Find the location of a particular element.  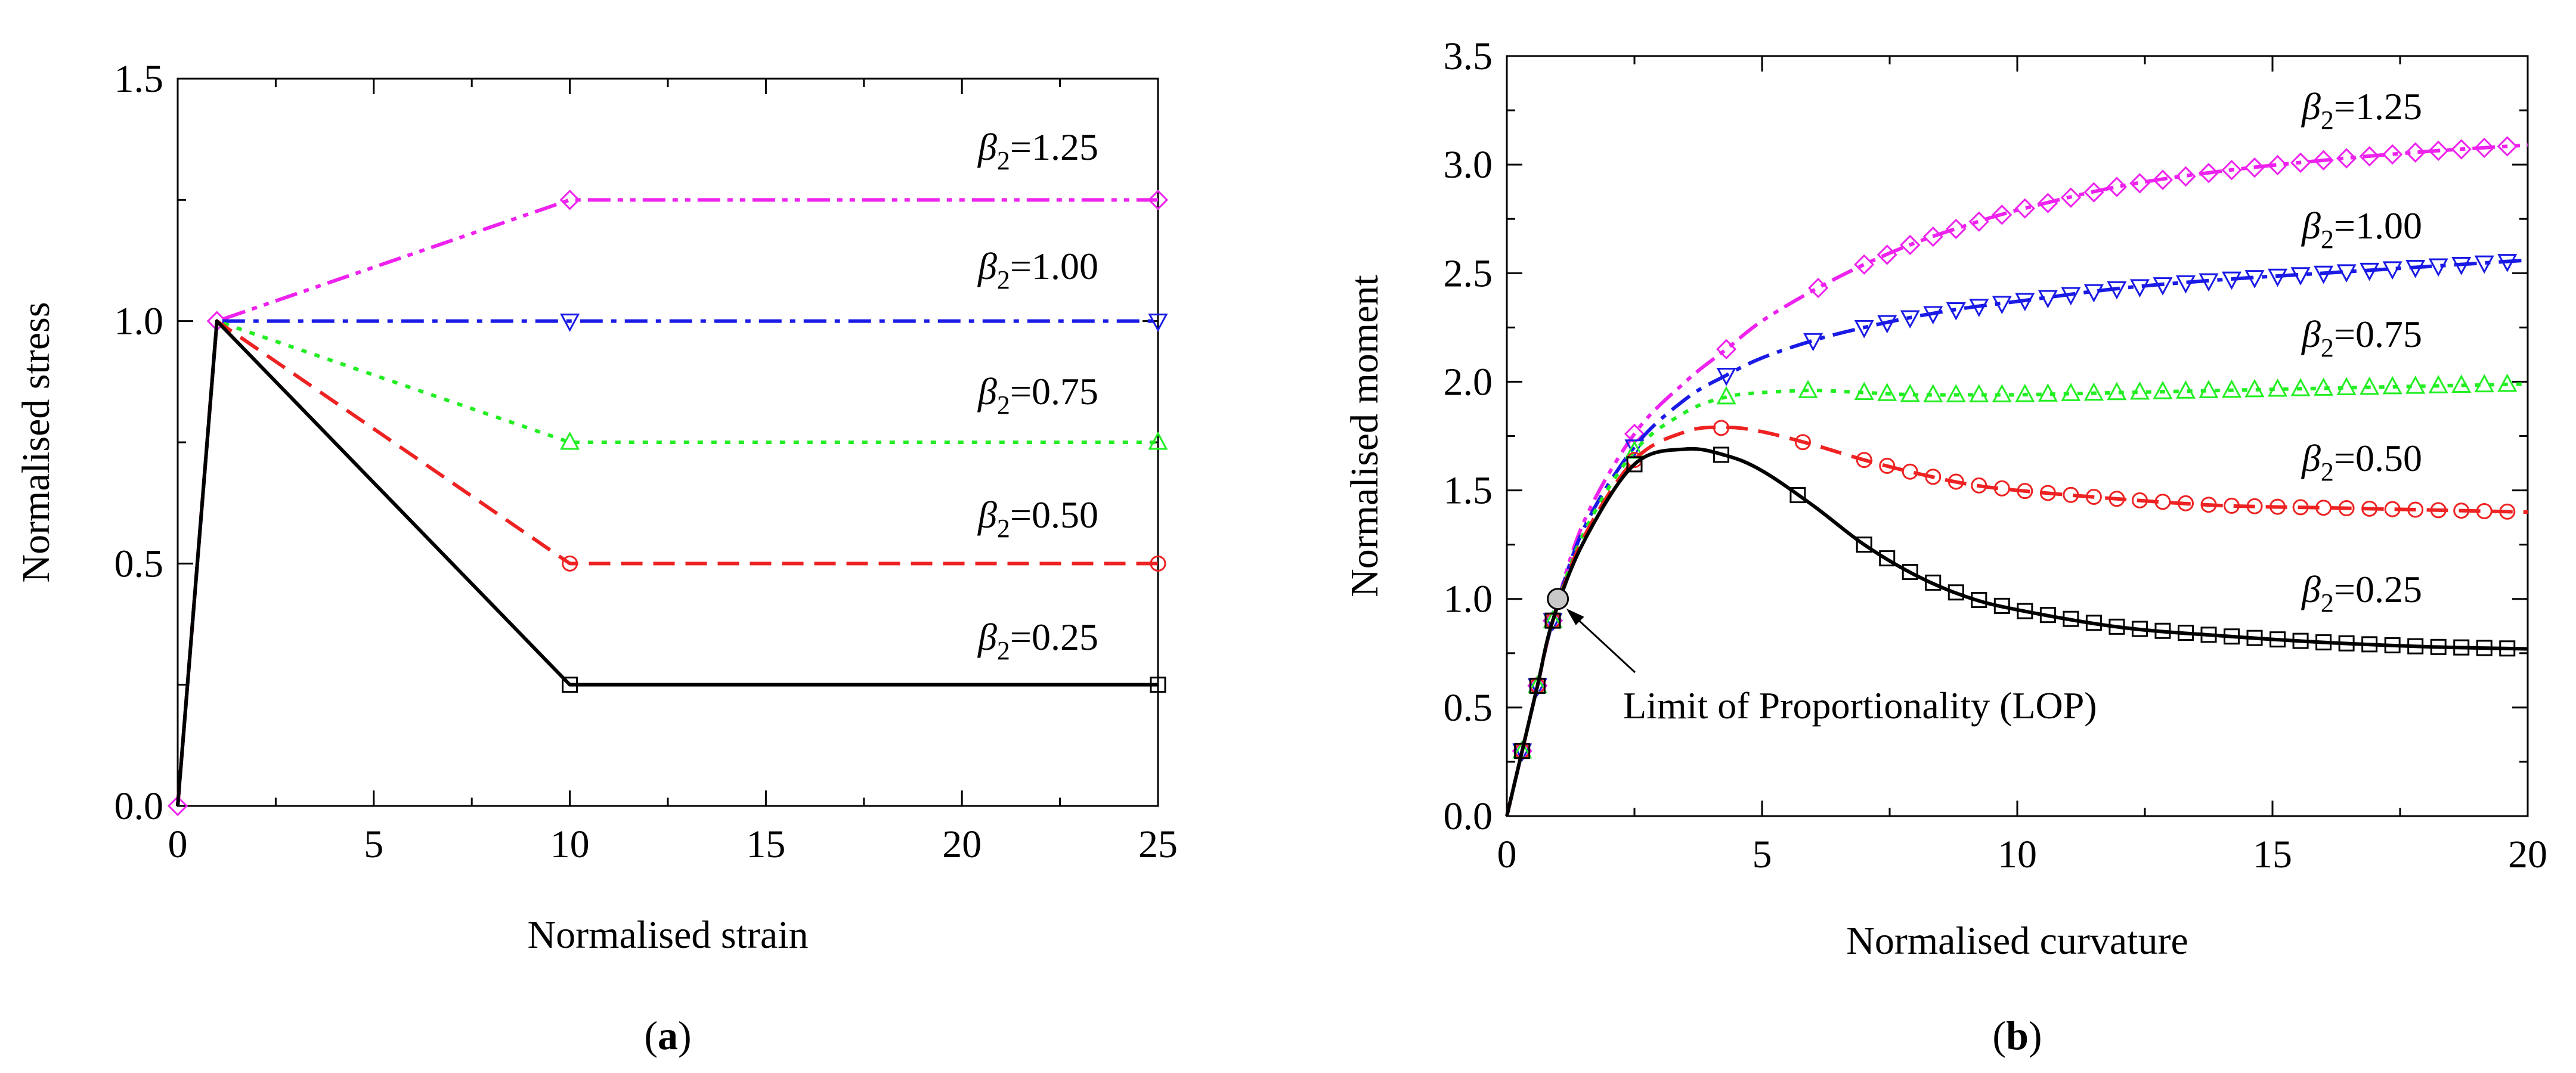

annotation-text: Limit of Proportionality (LOP) is located at coordinates (1860, 706).